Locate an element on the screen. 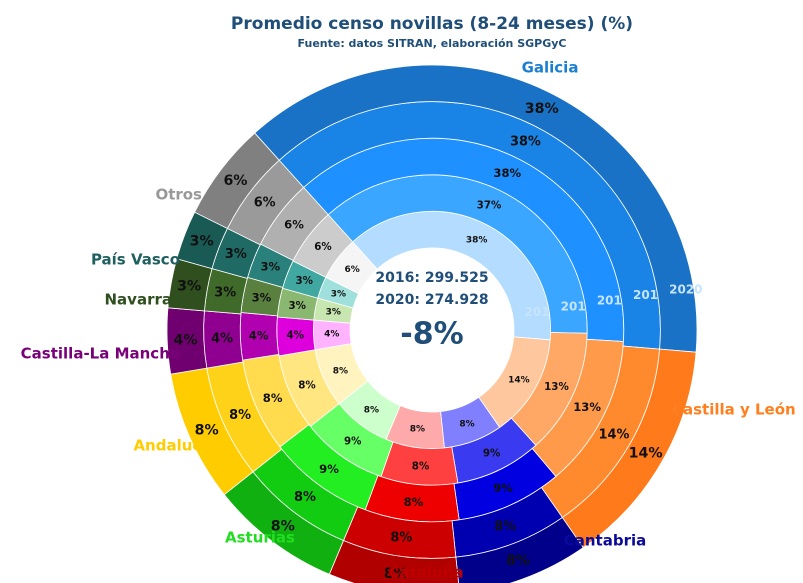  category-label: País Vasco is located at coordinates (135, 260).